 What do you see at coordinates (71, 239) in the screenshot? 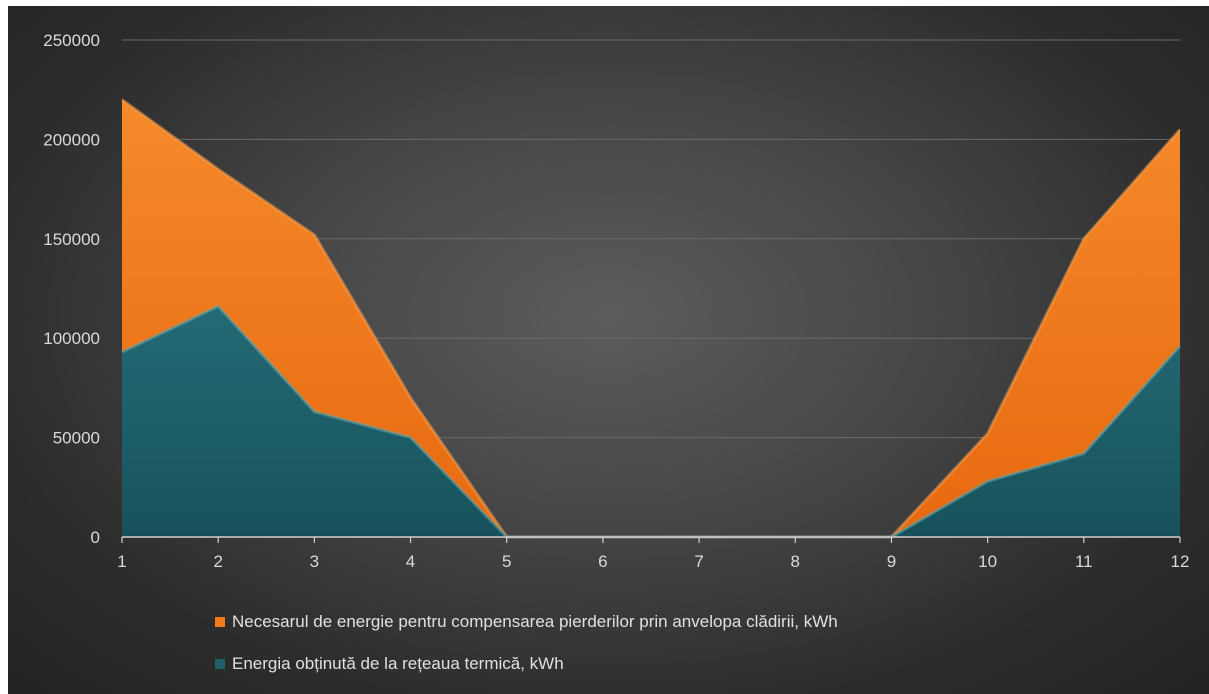
I see `y-tick-label: 150000` at bounding box center [71, 239].